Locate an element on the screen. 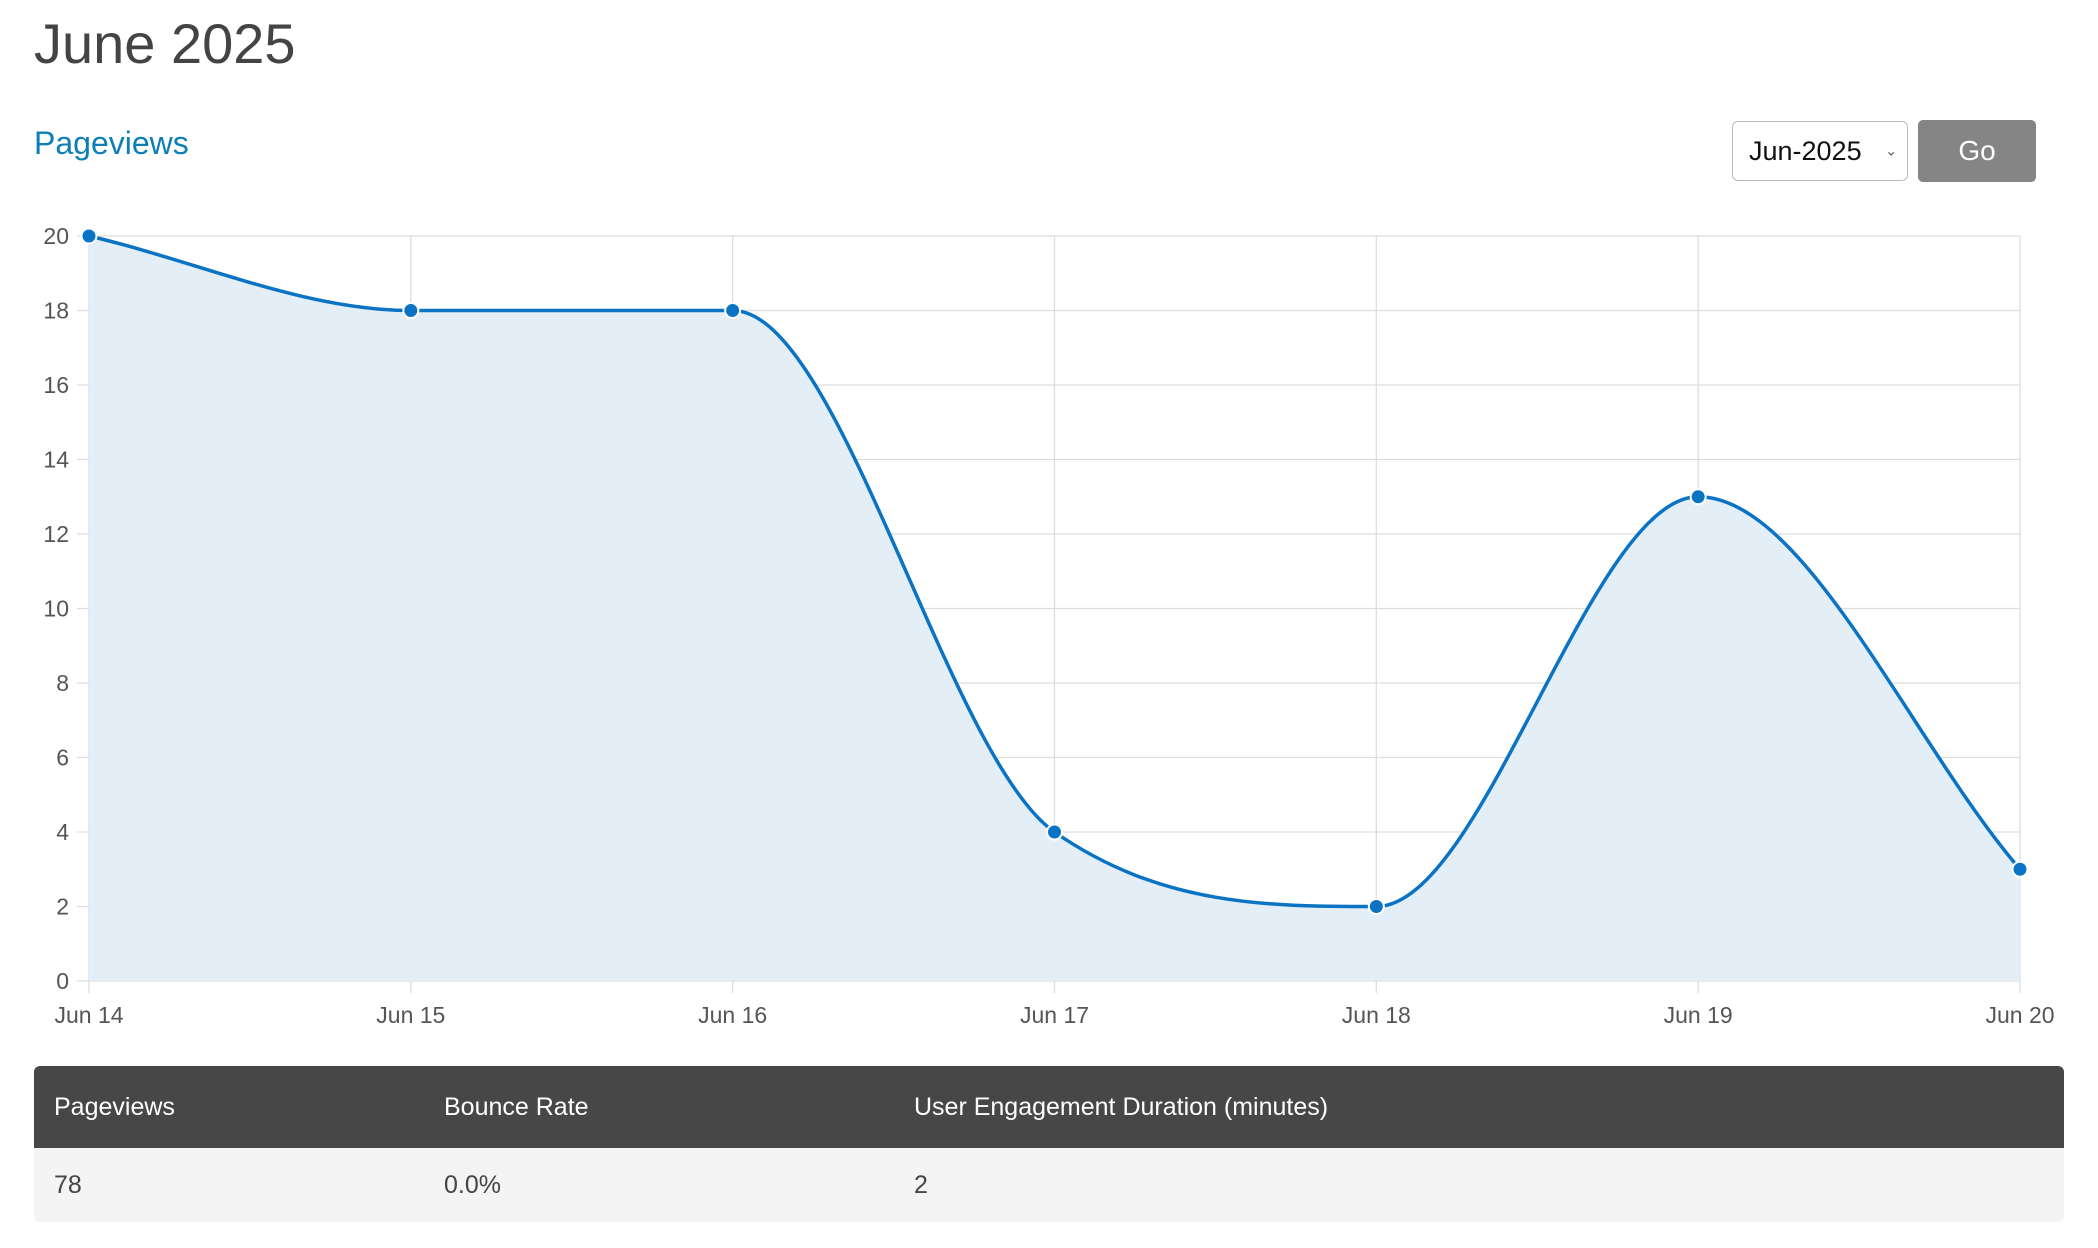 The image size is (2098, 1248). cell-engagement-duration: 2 is located at coordinates (921, 1184).